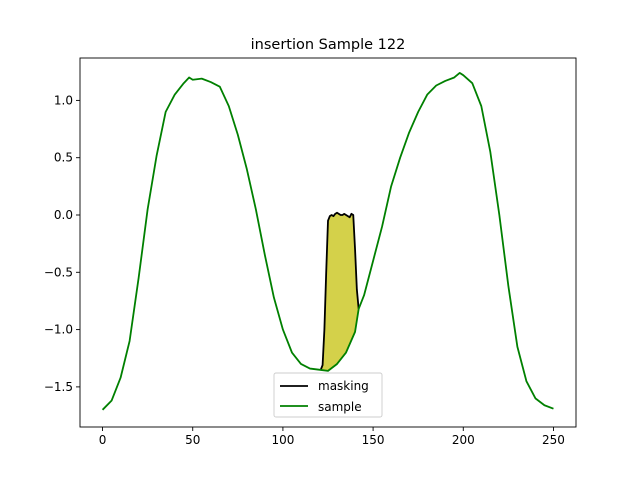 Image resolution: width=640 pixels, height=480 pixels. What do you see at coordinates (63, 158) in the screenshot?
I see `y-tick-label-4: 0.5` at bounding box center [63, 158].